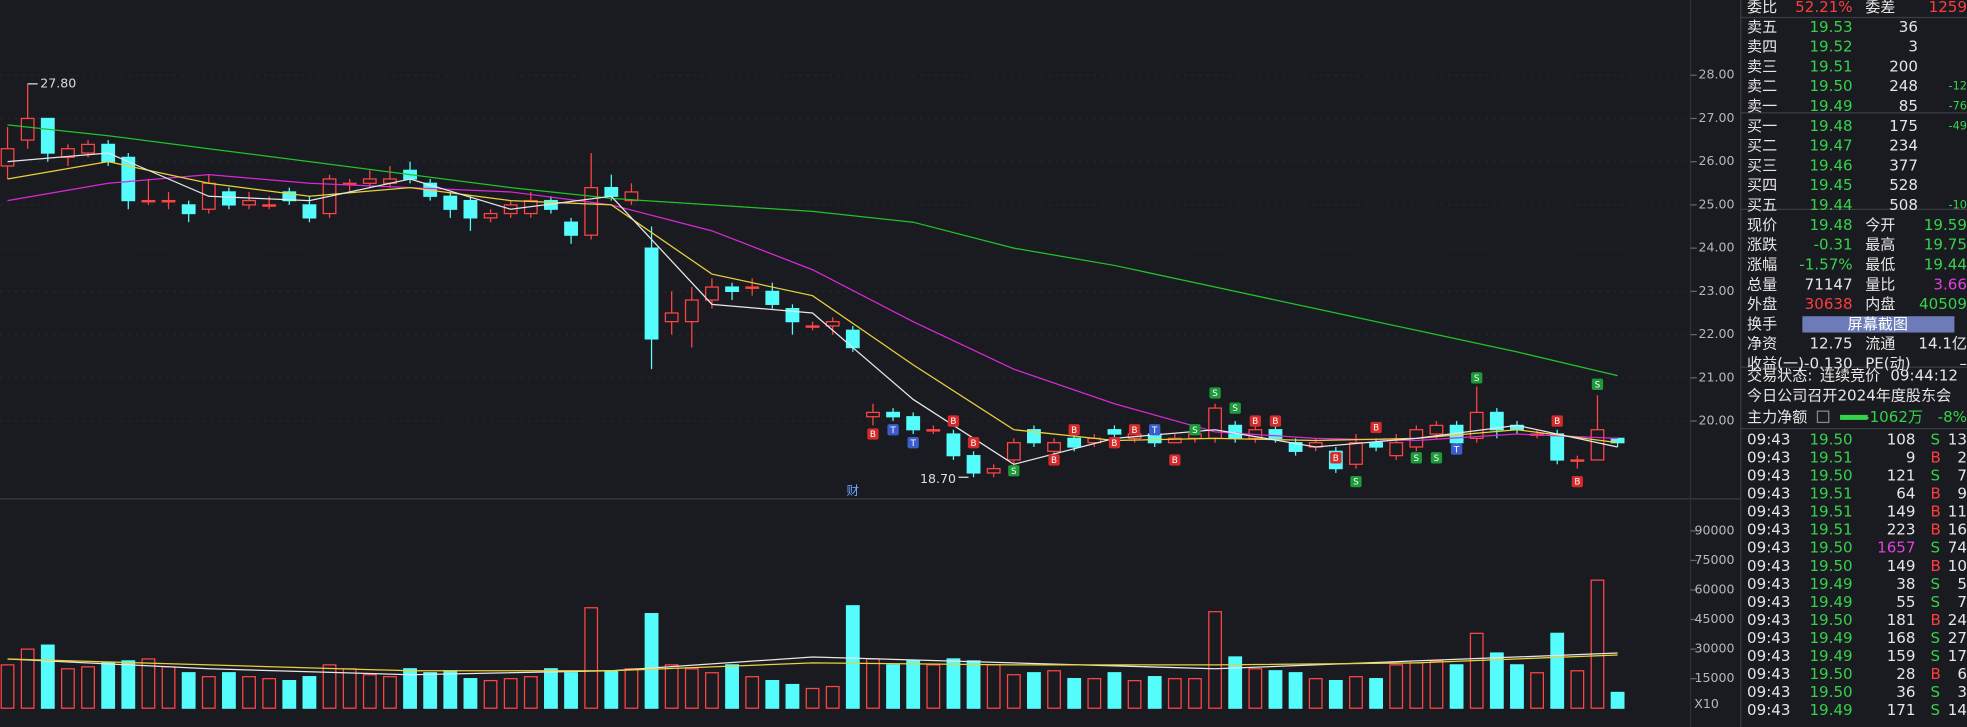  Describe the element at coordinates (1777, 417) in the screenshot. I see `flow-label: 主力净额` at that location.